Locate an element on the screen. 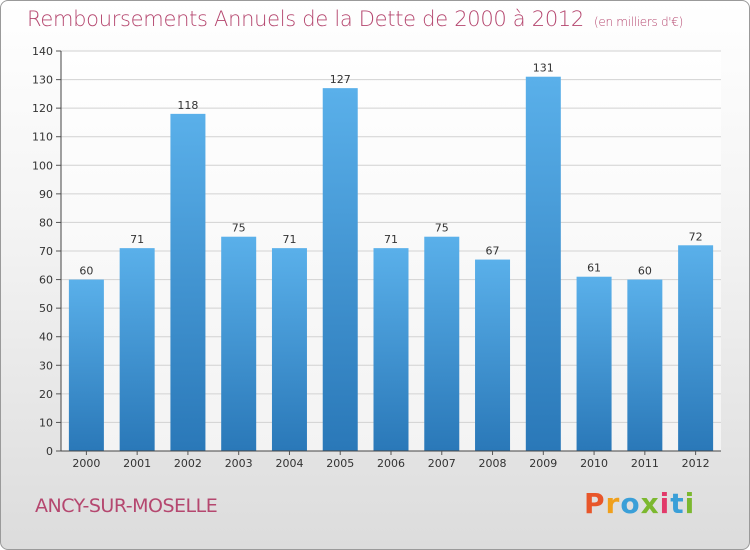 The height and width of the screenshot is (550, 750). chart-unit: (en milliers d'€) is located at coordinates (639, 22).